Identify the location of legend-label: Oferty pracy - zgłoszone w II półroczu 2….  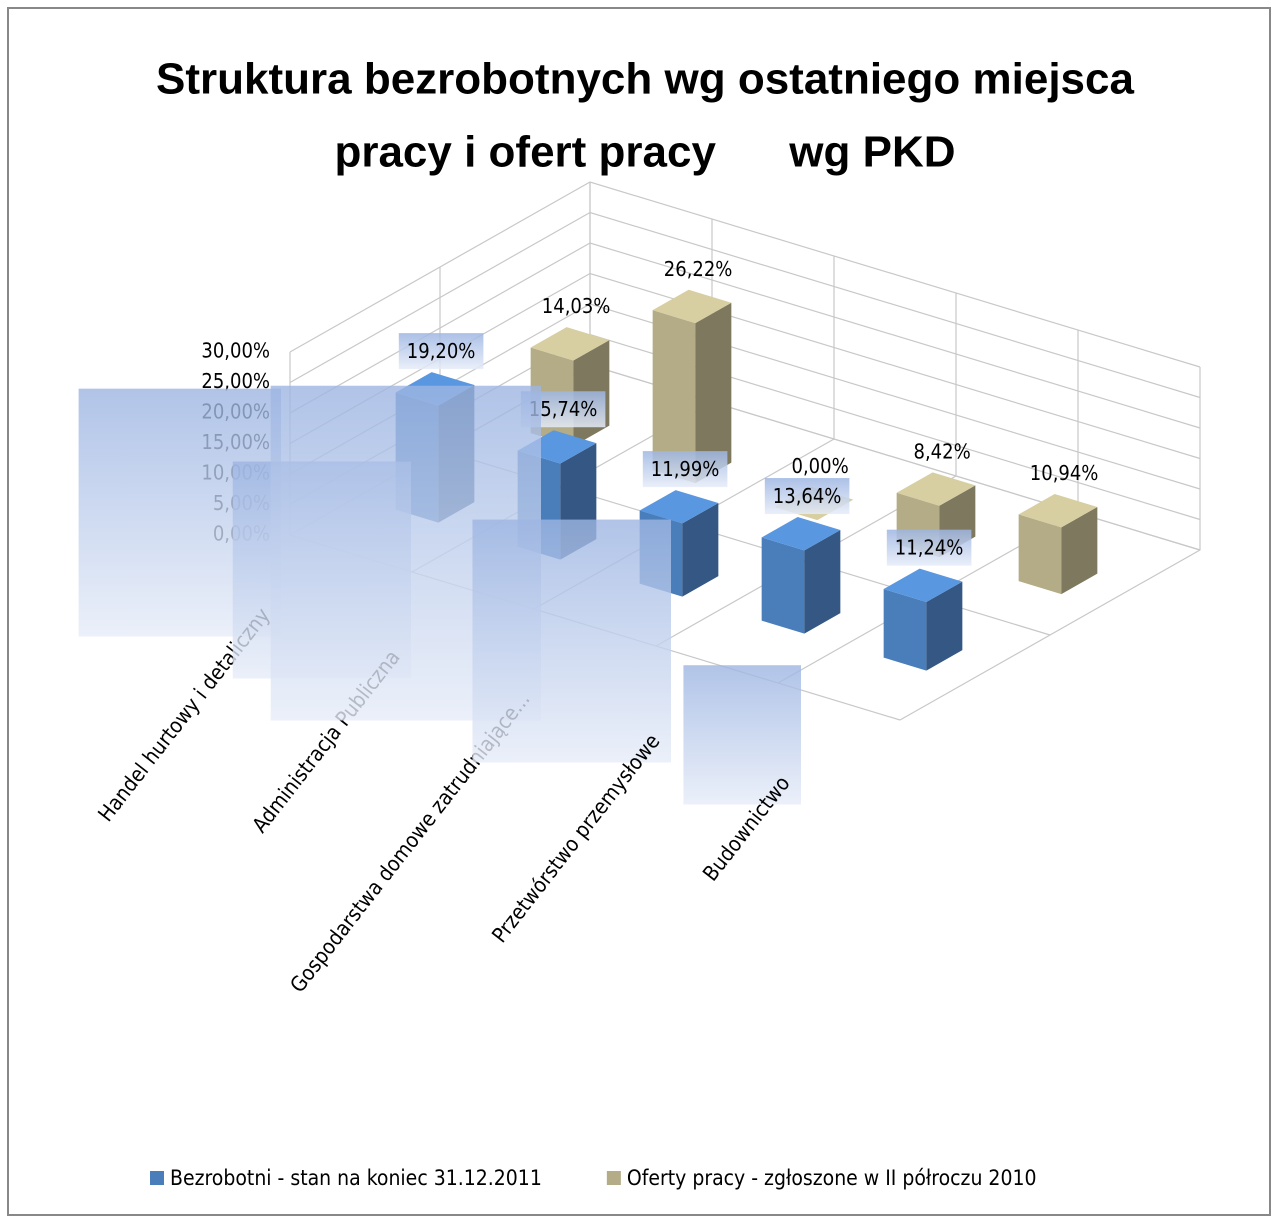
(832, 1178).